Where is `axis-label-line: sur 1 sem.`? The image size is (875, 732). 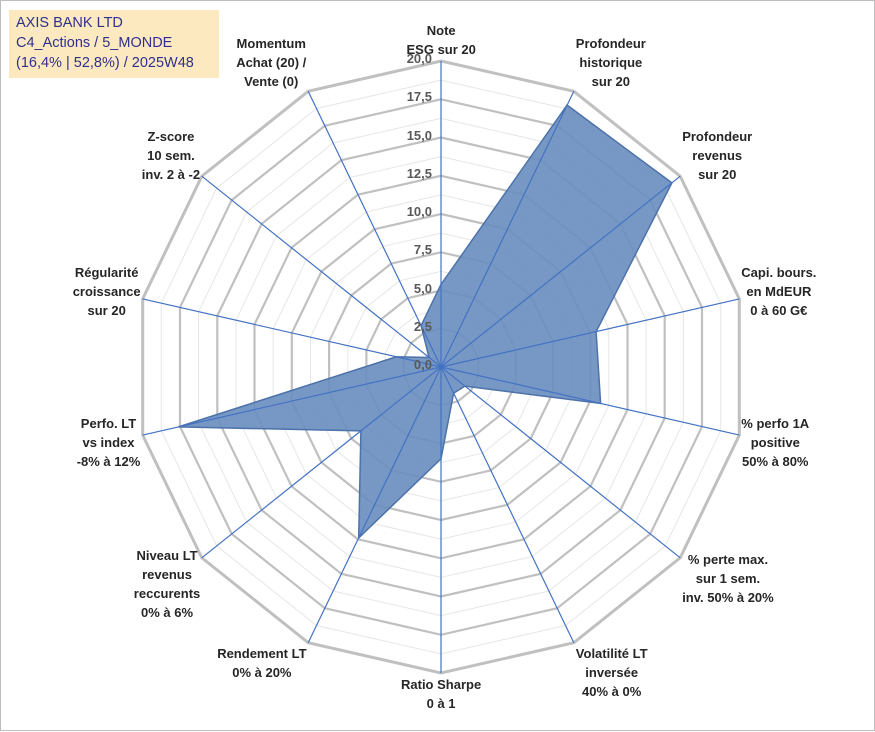 axis-label-line: sur 1 sem. is located at coordinates (728, 578).